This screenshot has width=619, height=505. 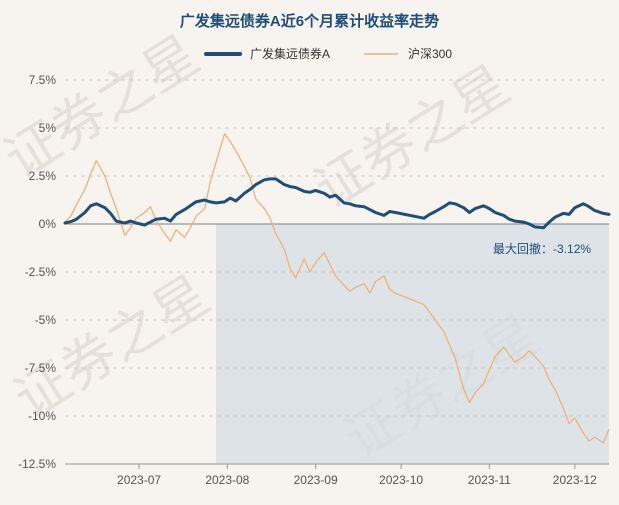 I want to click on x-tick-label: 2023-11, so click(x=489, y=480).